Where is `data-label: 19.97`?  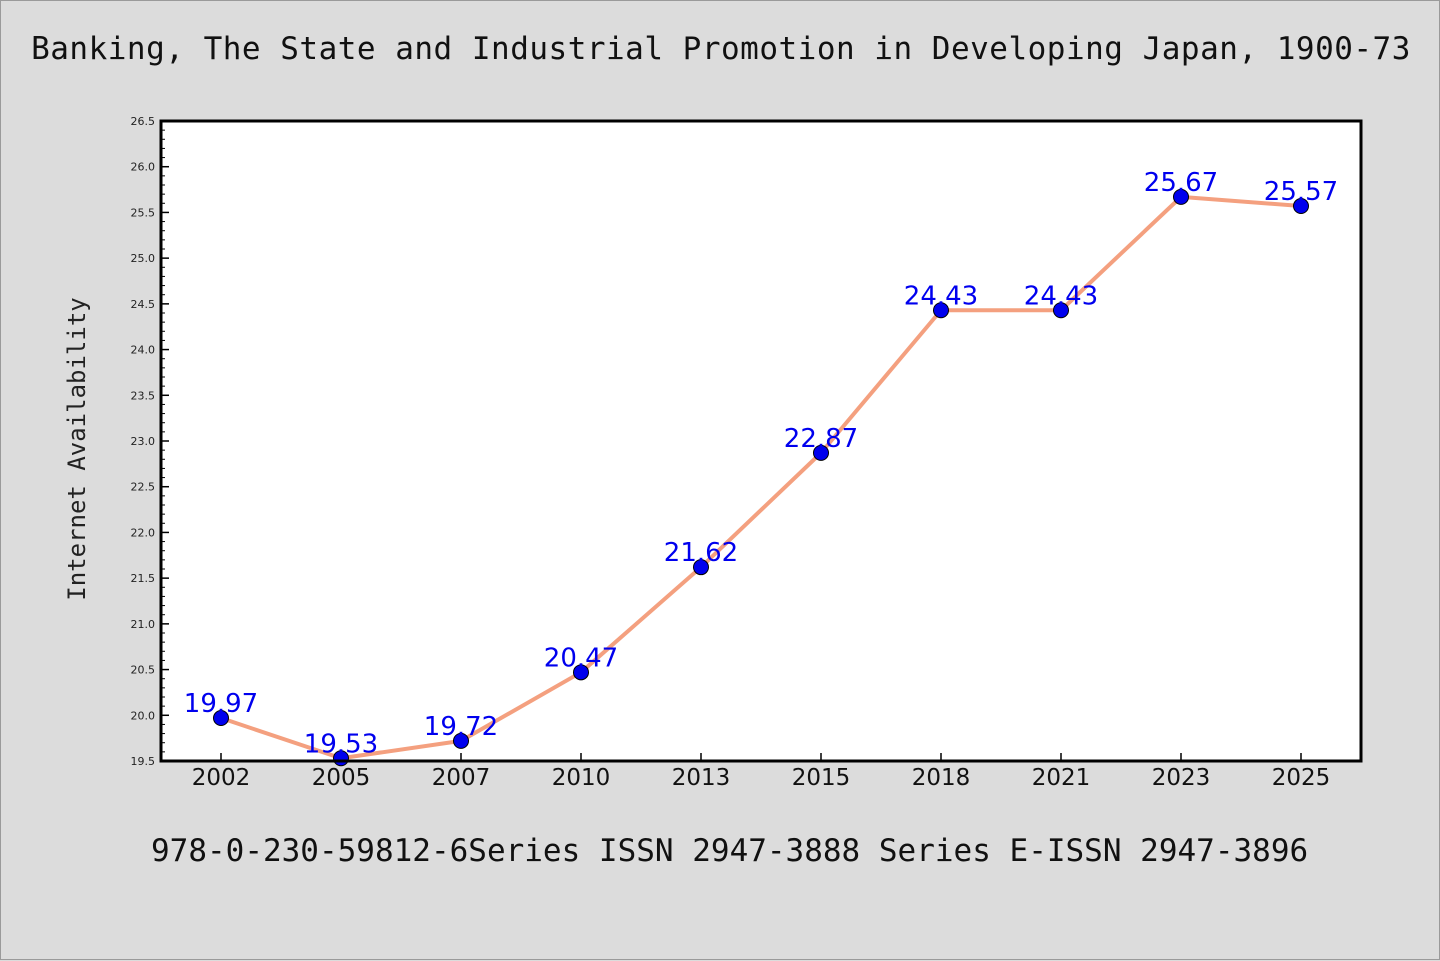 data-label: 19.97 is located at coordinates (221, 704).